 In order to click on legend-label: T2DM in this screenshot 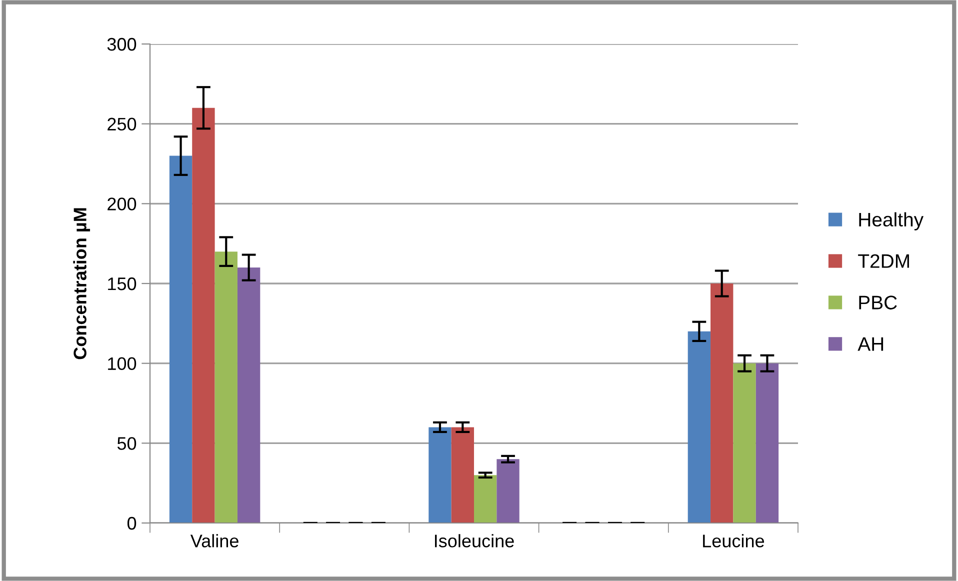, I will do `click(883, 261)`.